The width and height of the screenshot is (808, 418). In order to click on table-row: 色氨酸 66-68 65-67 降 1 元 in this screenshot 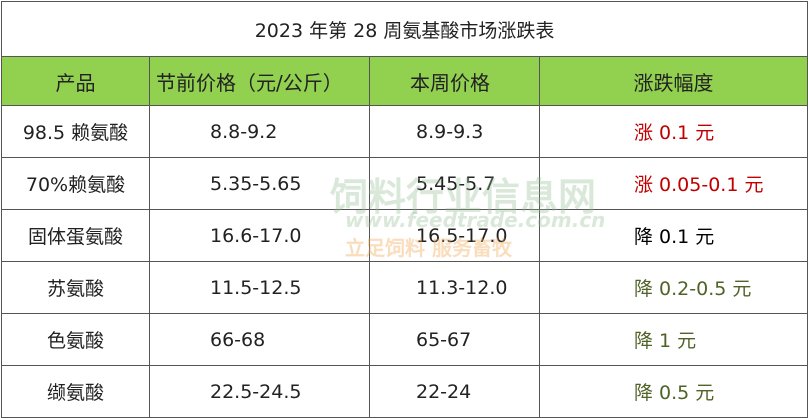, I will do `click(404, 339)`.